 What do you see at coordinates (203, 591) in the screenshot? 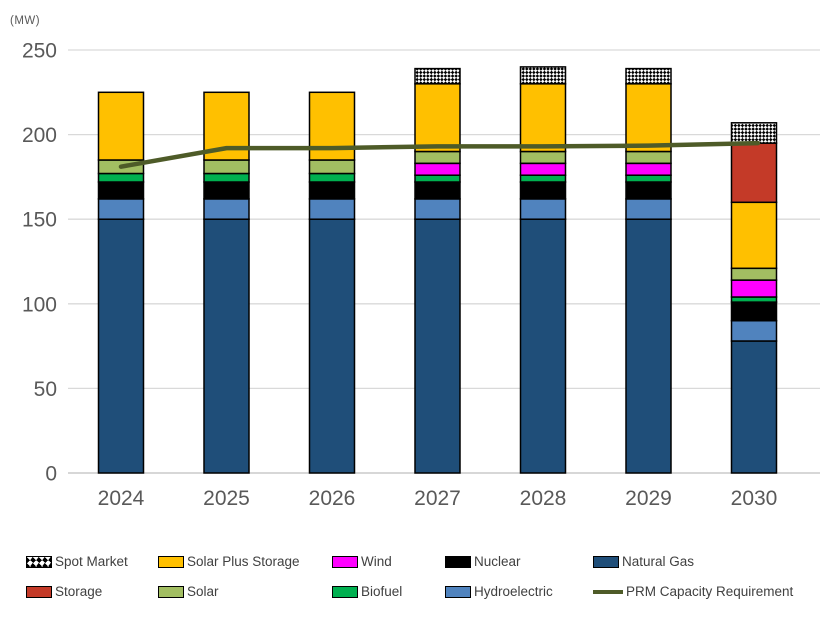
I see `legend-label: Solar` at bounding box center [203, 591].